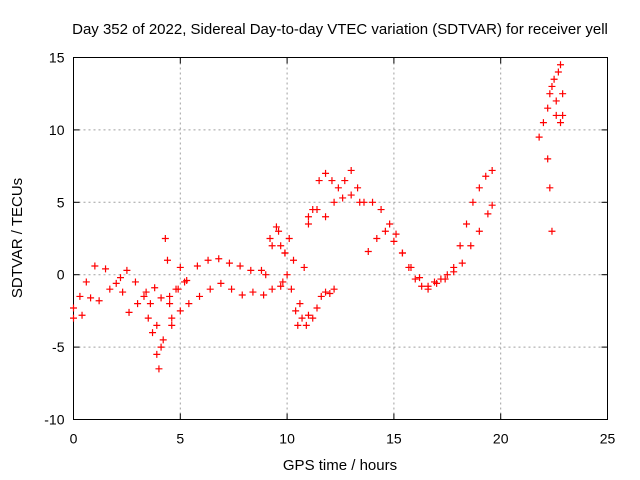  Describe the element at coordinates (608, 439) in the screenshot. I see `x-tick-label: 25` at that location.